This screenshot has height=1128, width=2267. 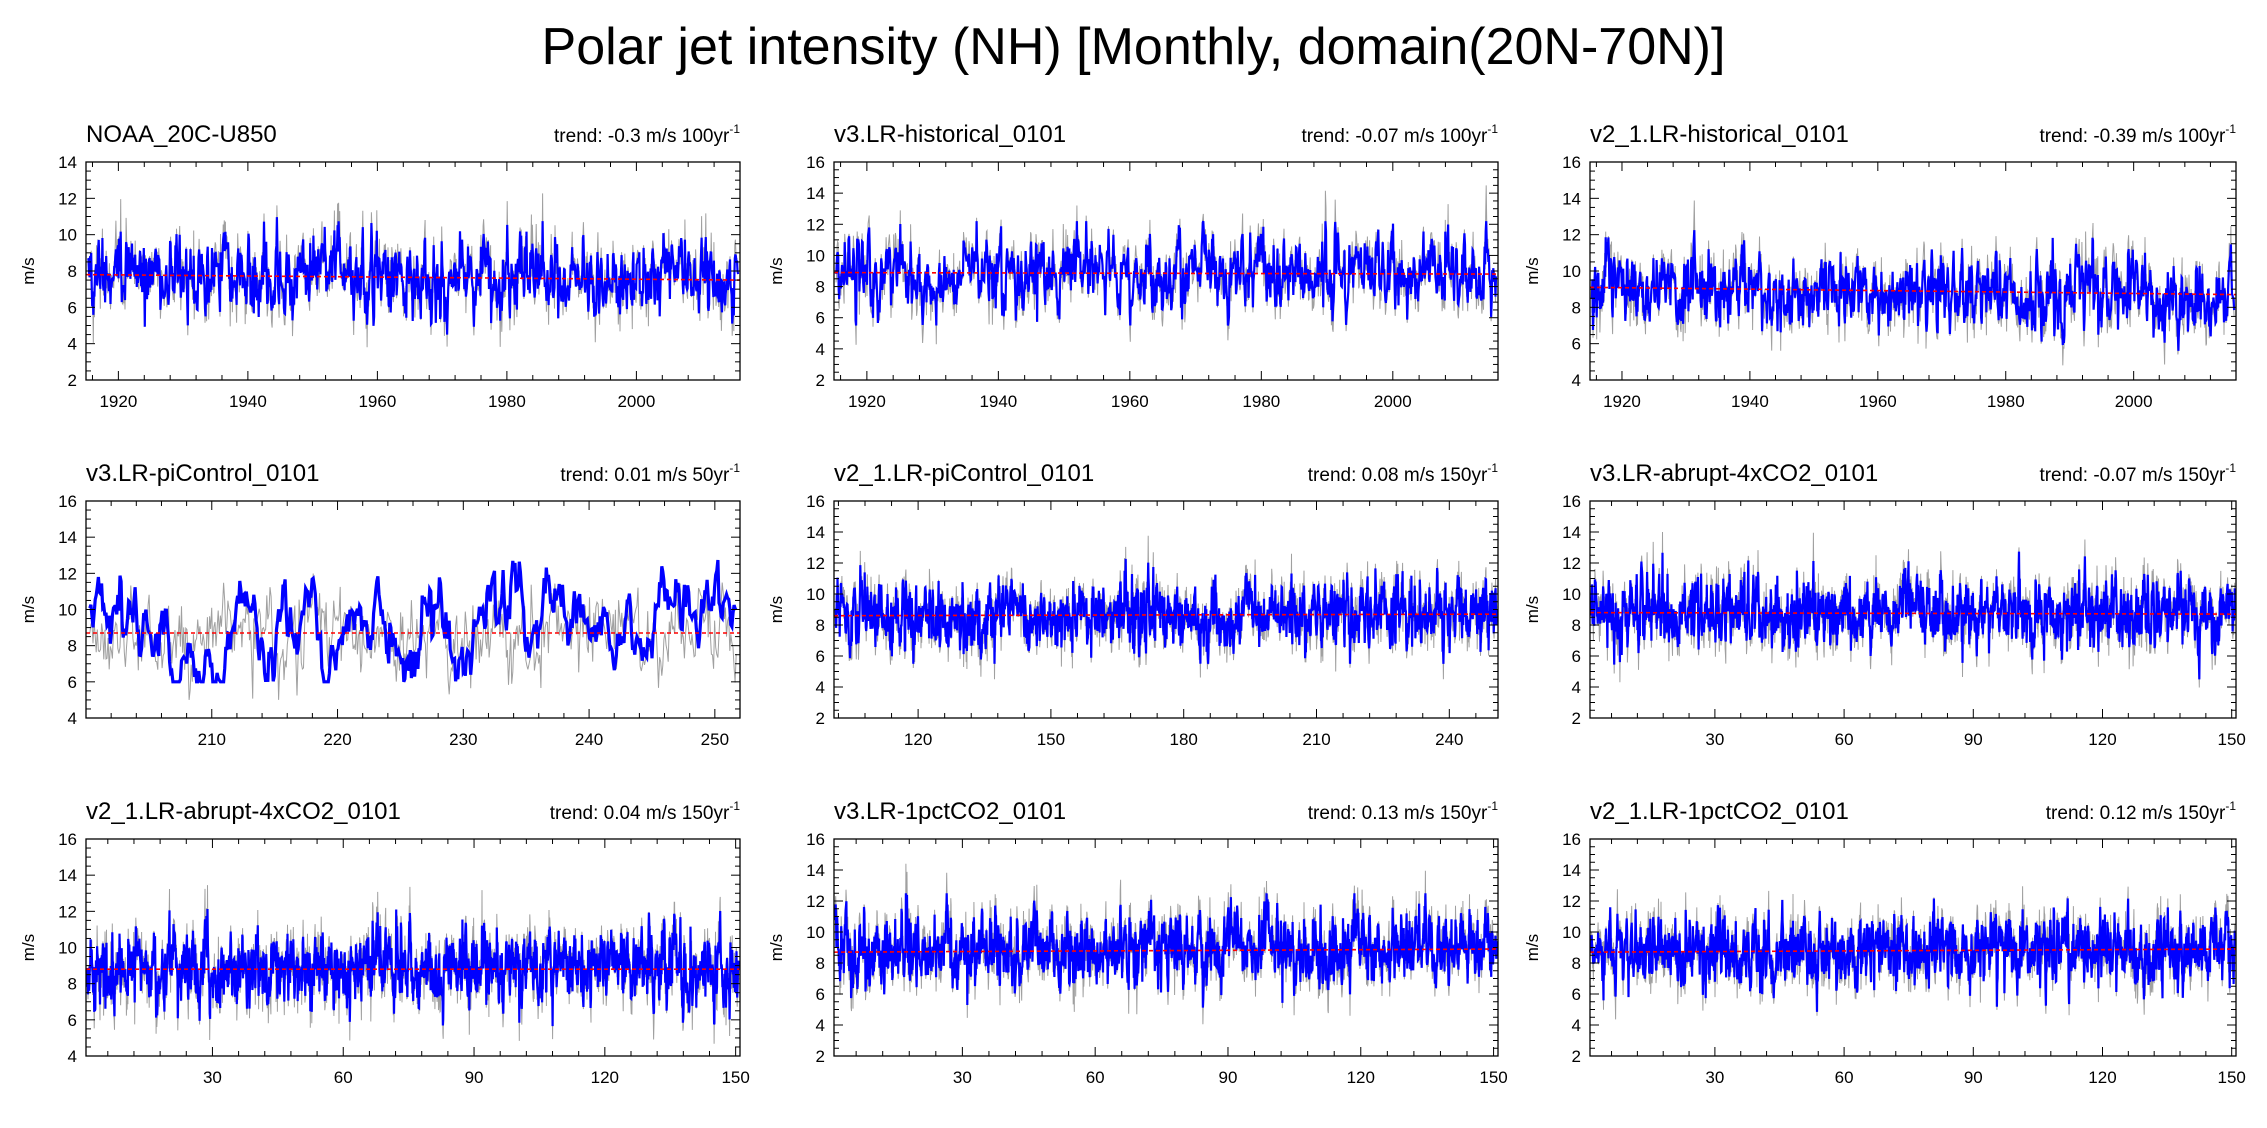 I want to click on trend-label: trend: 0.12 m/s 150yr-1, so click(x=2141, y=811).